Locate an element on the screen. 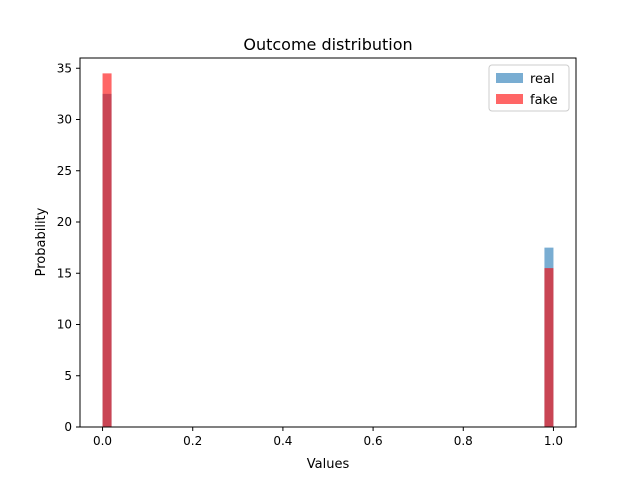 The width and height of the screenshot is (640, 480). y-axis-ticks: 0 5 10 15 20 25 30 35 is located at coordinates (68, 247).